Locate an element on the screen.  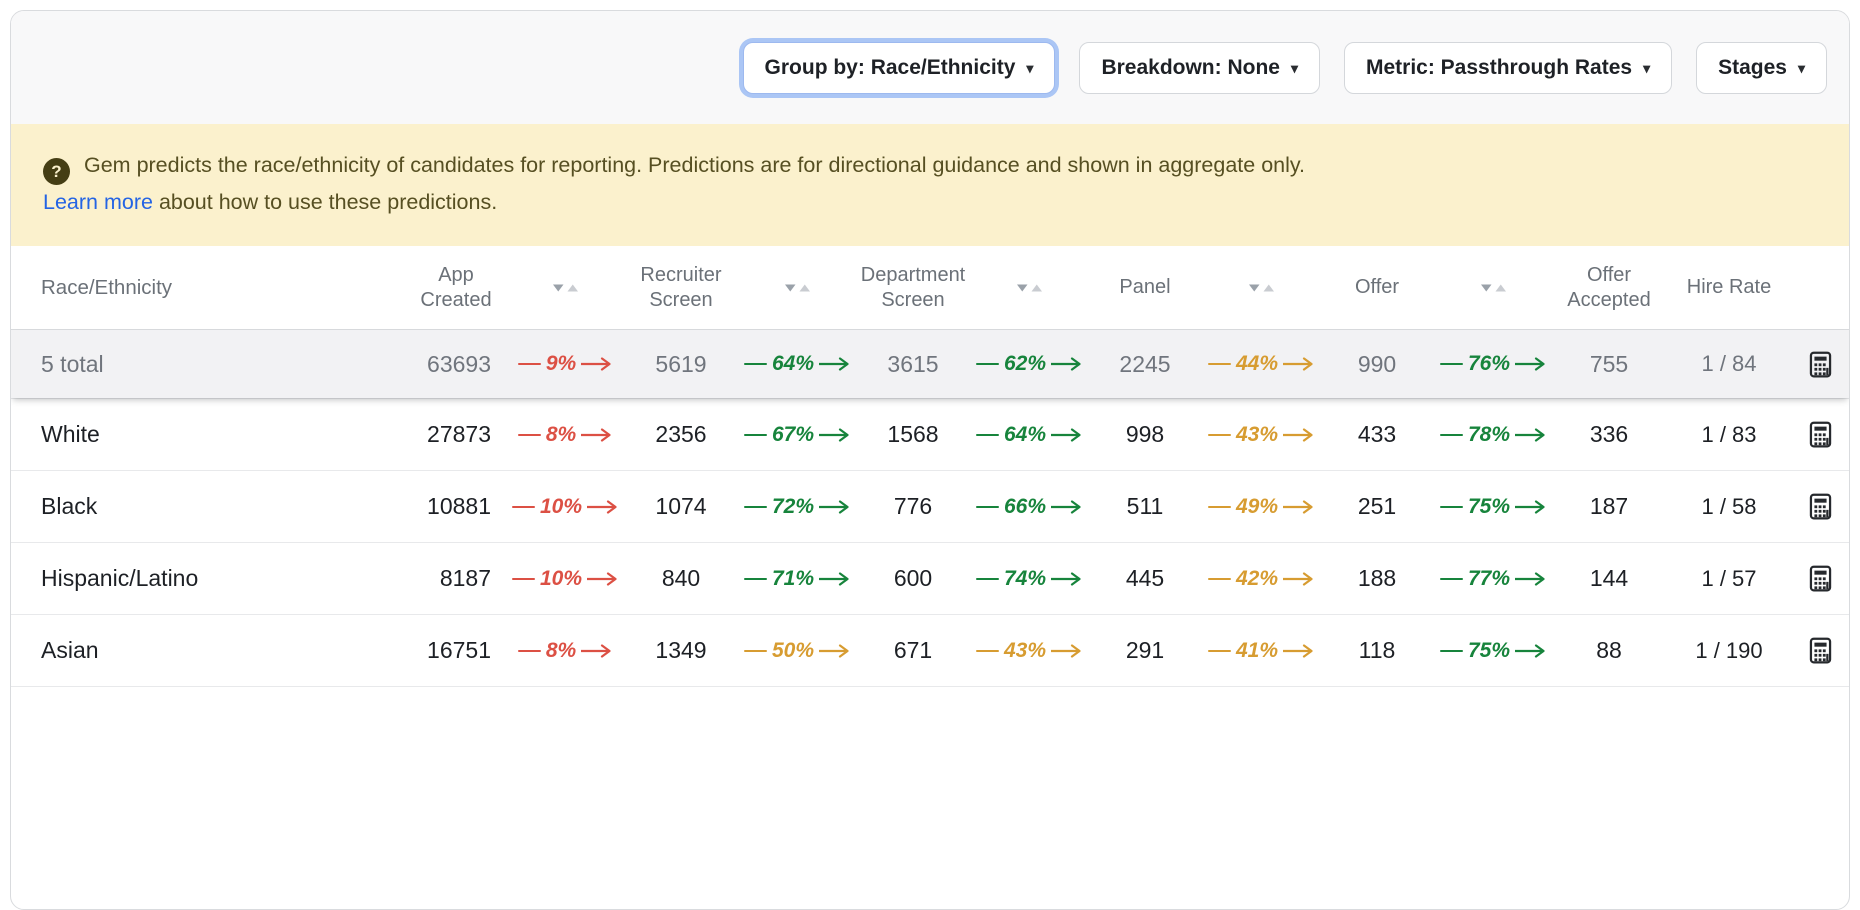
passthrough-rate: 62% is located at coordinates (1029, 364).